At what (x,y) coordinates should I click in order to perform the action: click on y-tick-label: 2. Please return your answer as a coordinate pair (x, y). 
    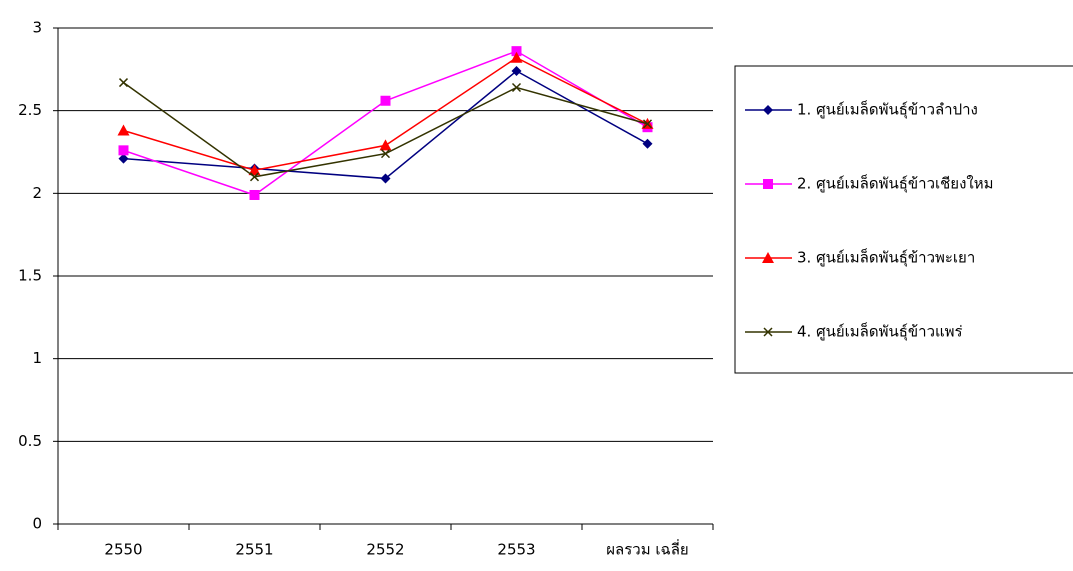
    Looking at the image, I should click on (37, 193).